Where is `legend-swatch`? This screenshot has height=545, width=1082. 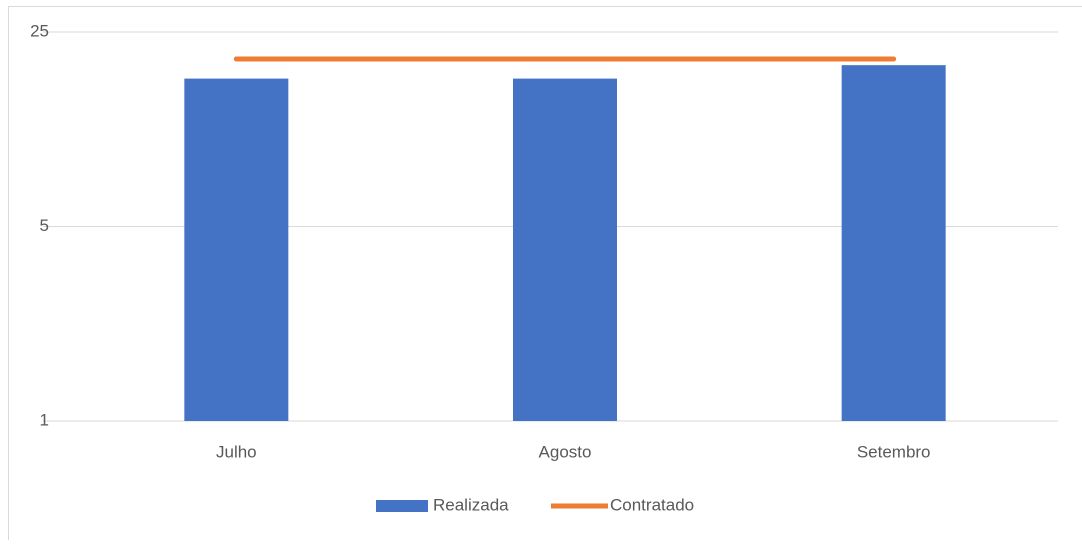 legend-swatch is located at coordinates (402, 506).